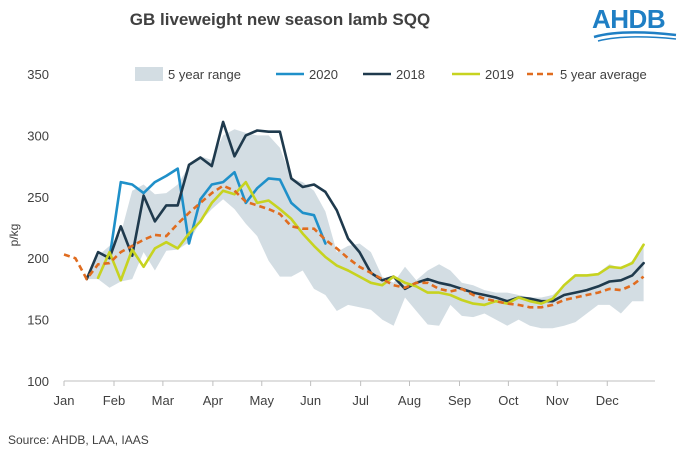 This screenshot has width=688, height=456. What do you see at coordinates (204, 74) in the screenshot?
I see `legend-label-5-year-range: 5 year range` at bounding box center [204, 74].